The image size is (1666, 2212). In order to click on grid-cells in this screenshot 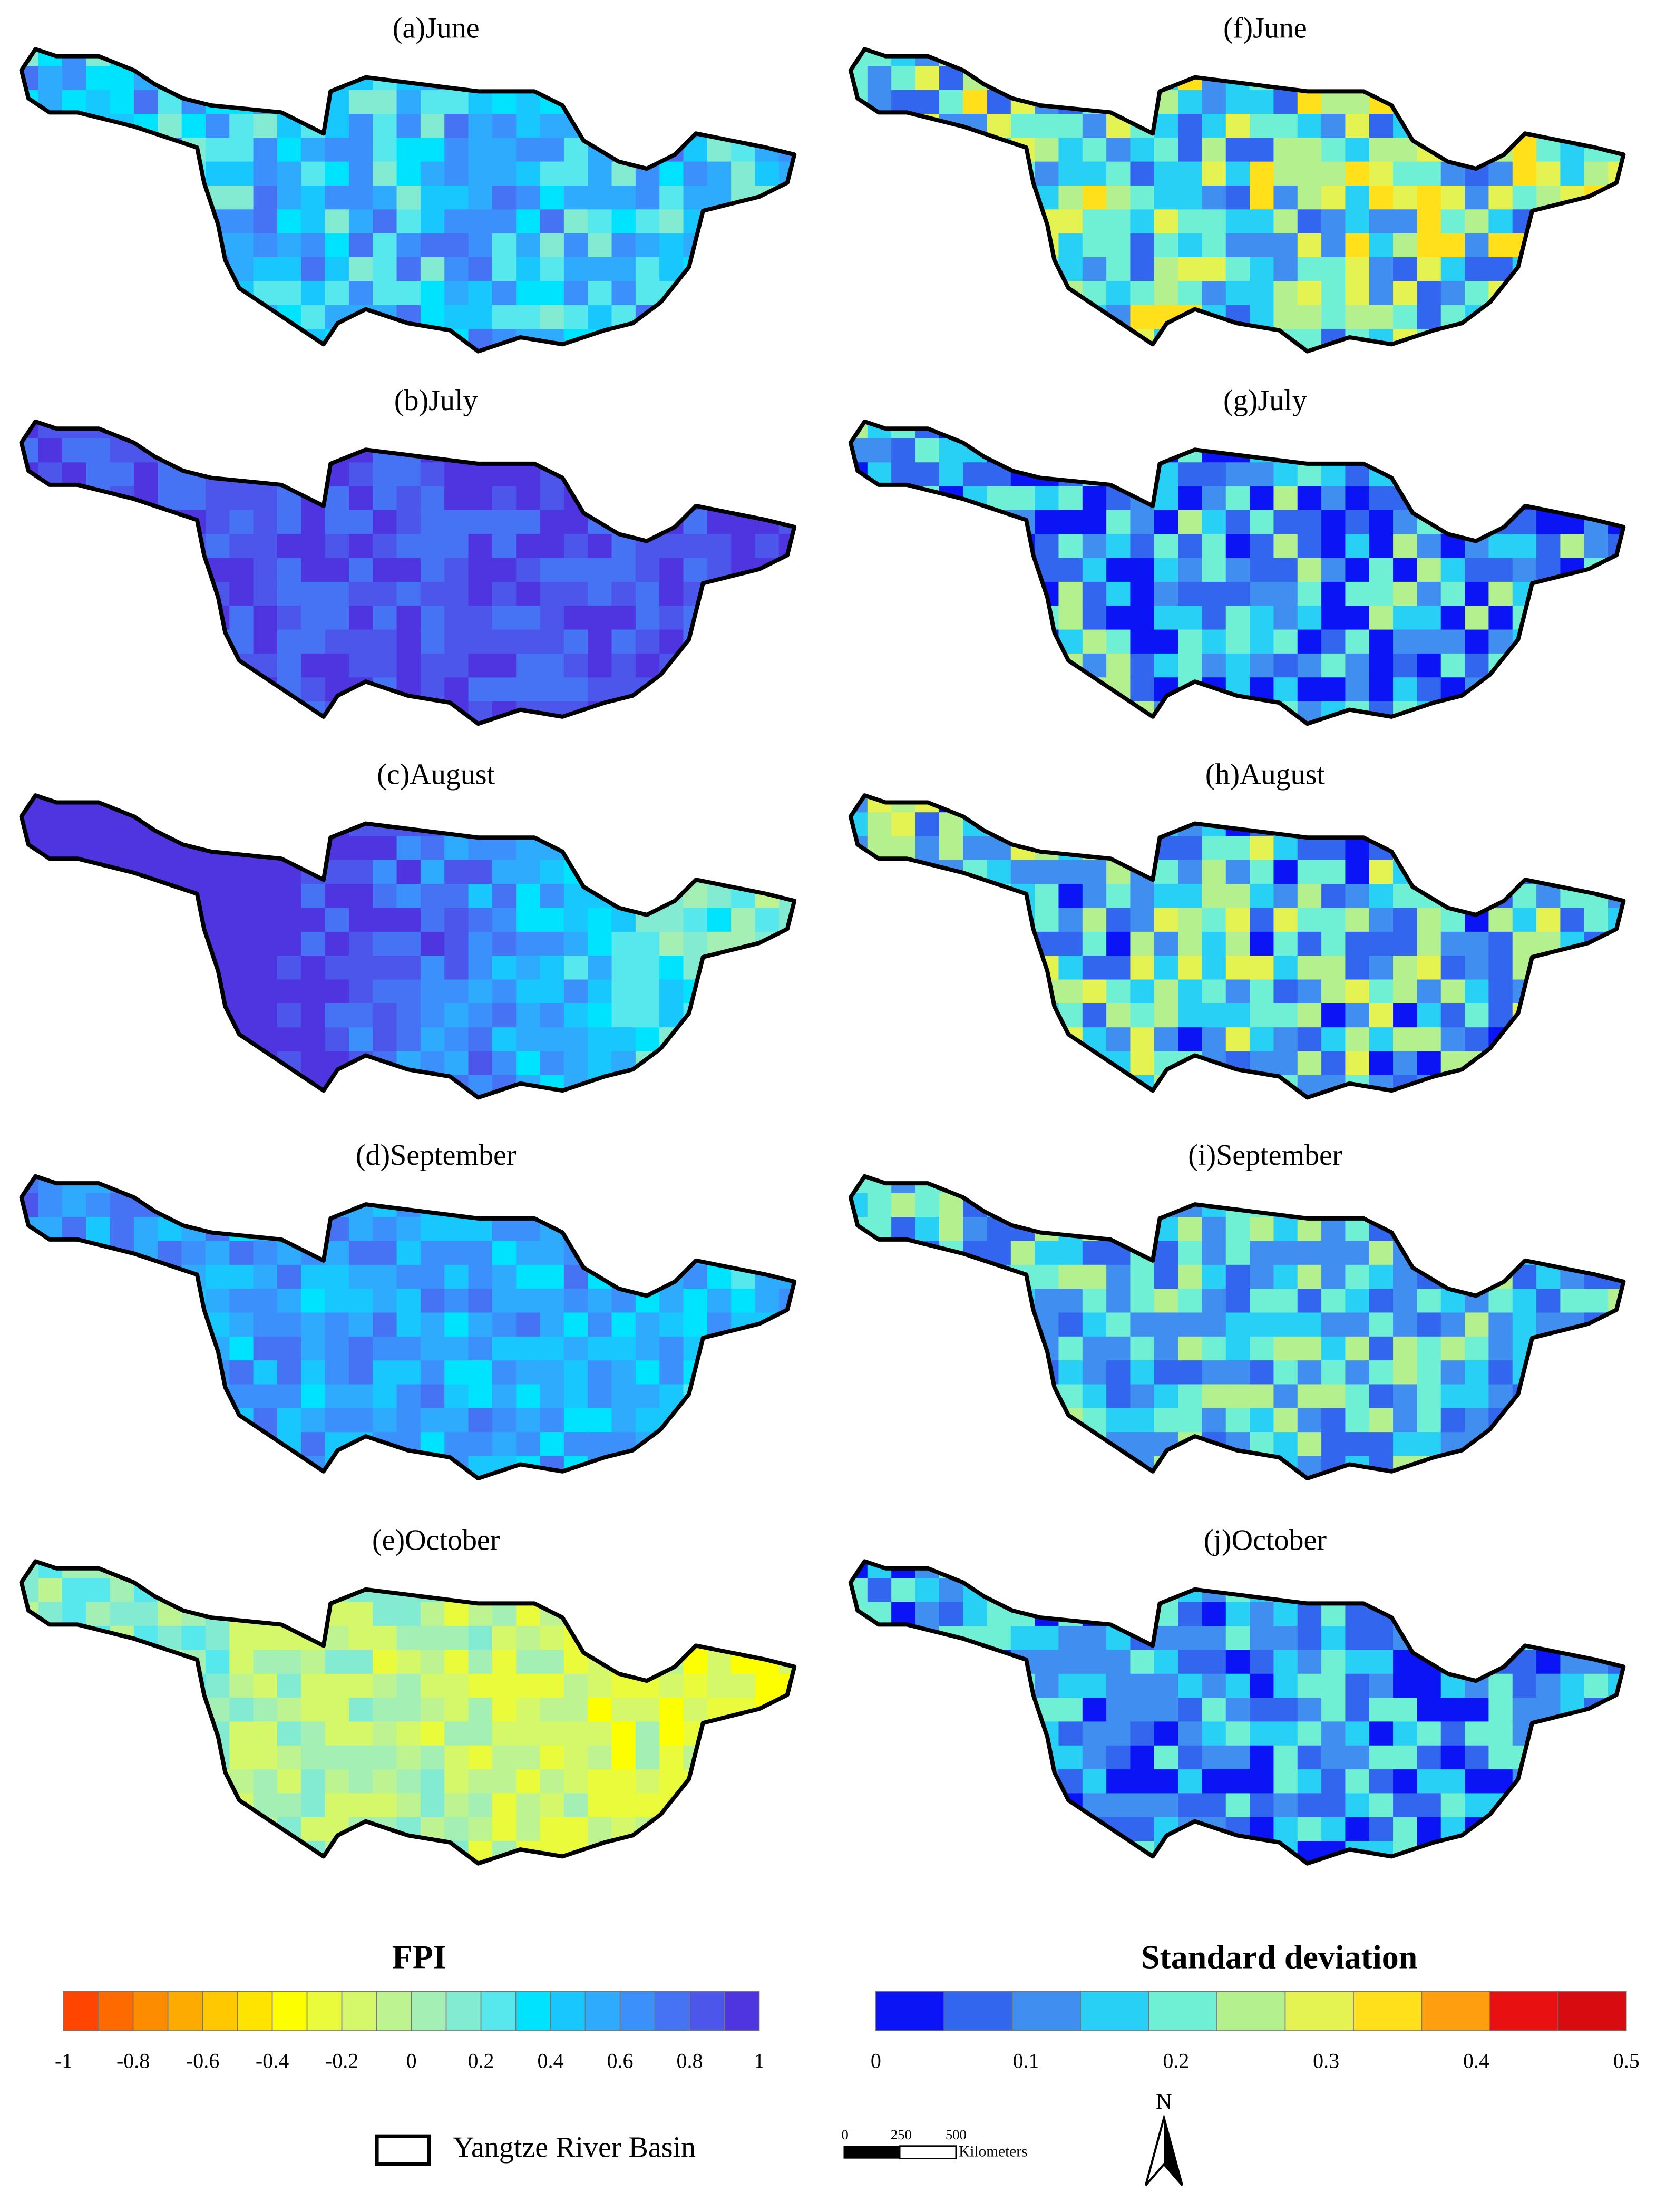, I will do `click(1237, 1327)`.